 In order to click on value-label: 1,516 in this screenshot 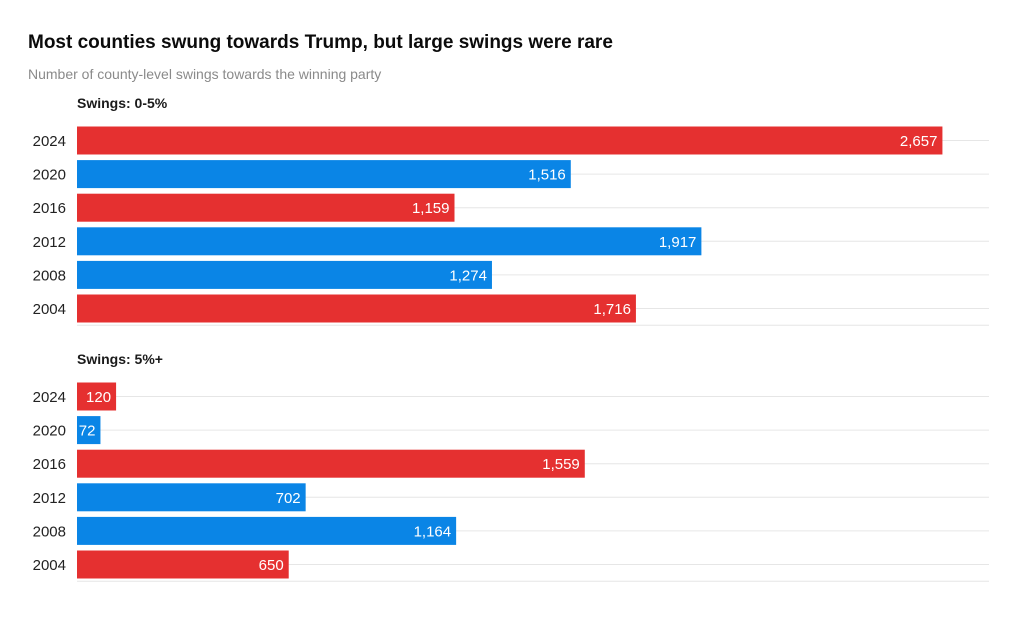, I will do `click(547, 175)`.